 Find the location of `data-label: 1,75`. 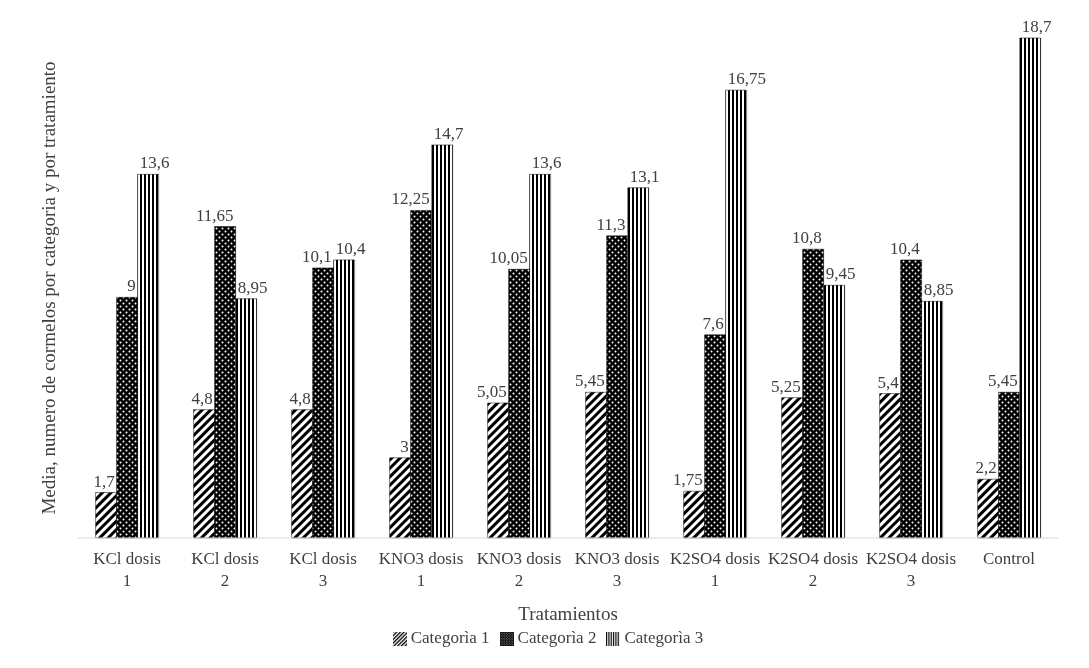

data-label: 1,75 is located at coordinates (687, 480).